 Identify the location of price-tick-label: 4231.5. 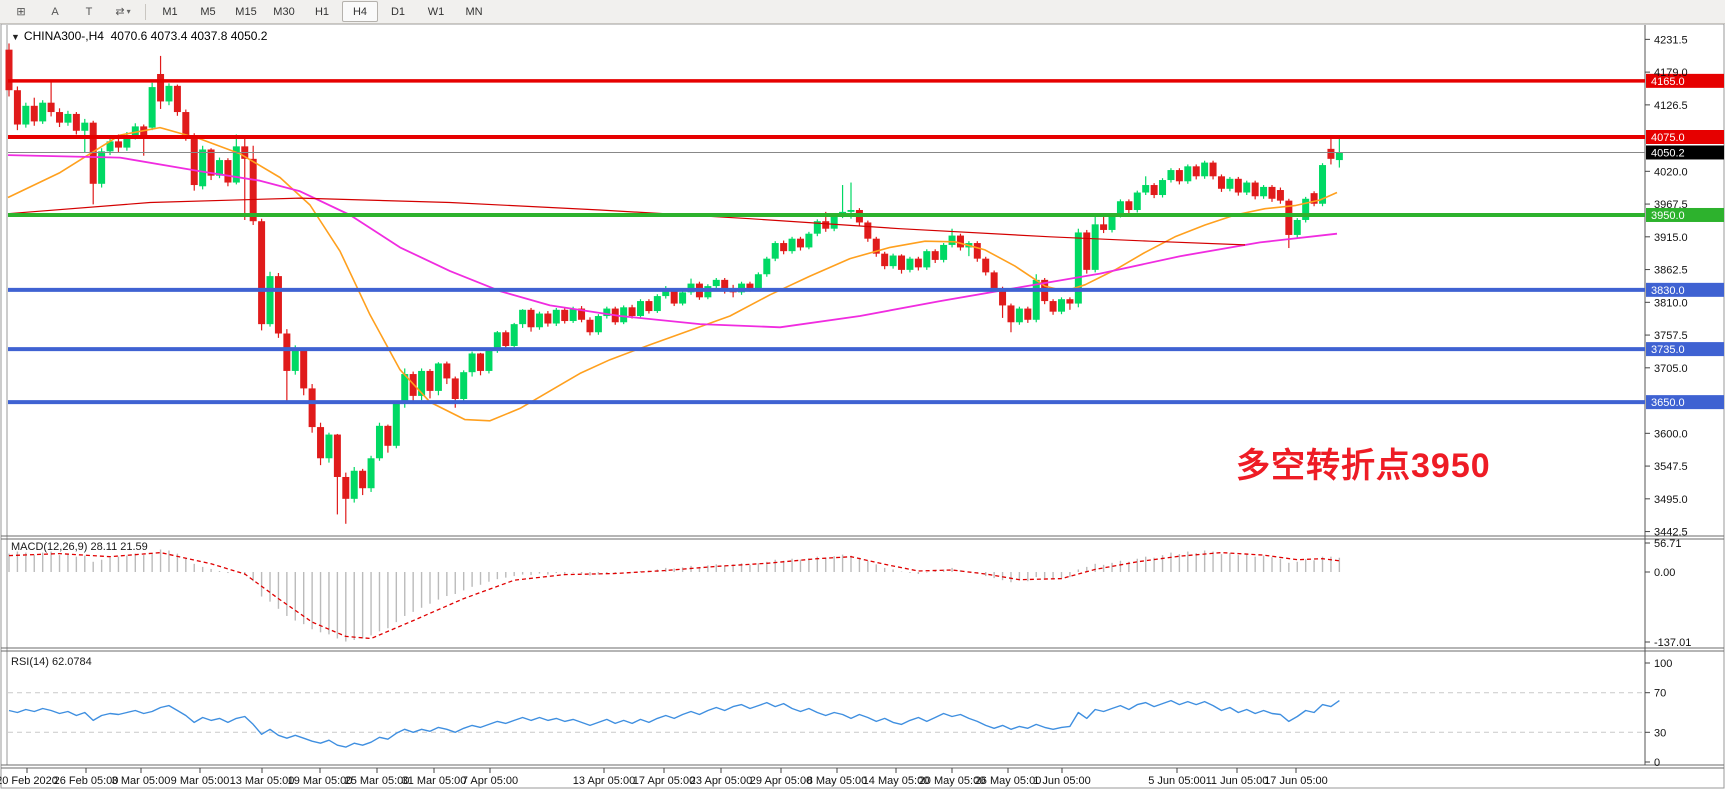
(1671, 40).